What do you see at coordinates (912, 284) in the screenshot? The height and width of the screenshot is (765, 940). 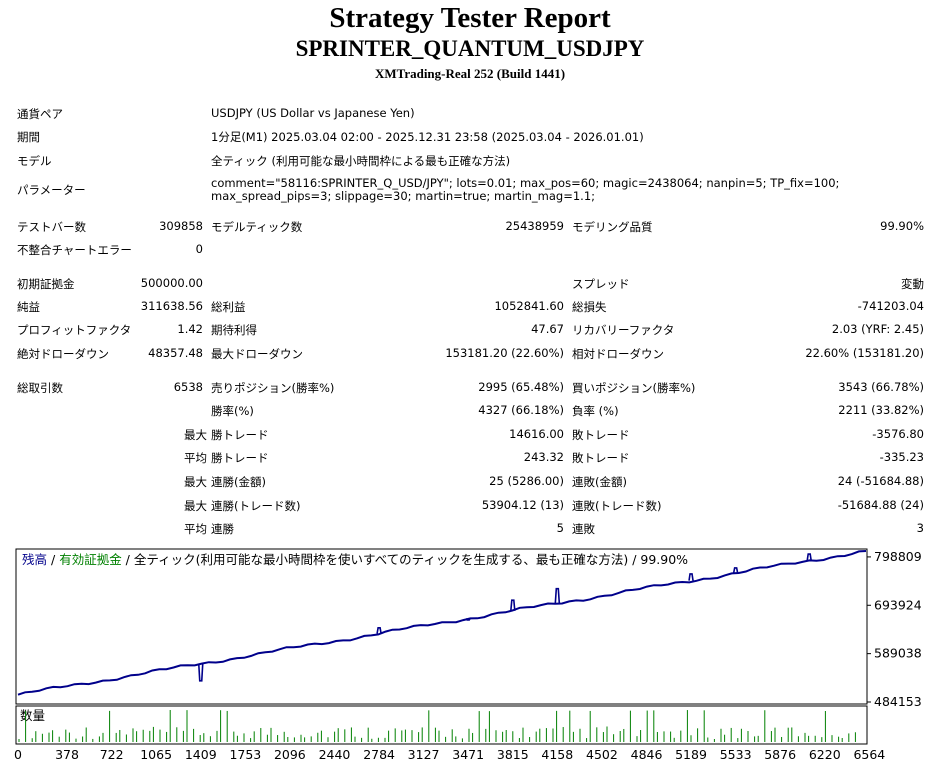 I see `spread-value: 変動` at bounding box center [912, 284].